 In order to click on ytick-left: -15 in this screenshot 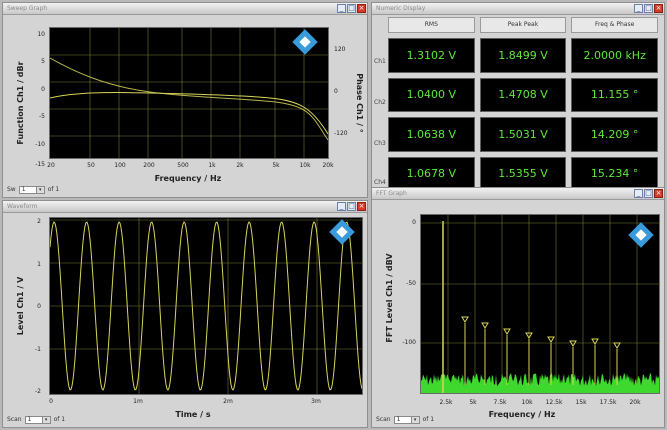, I will do `click(40, 164)`.